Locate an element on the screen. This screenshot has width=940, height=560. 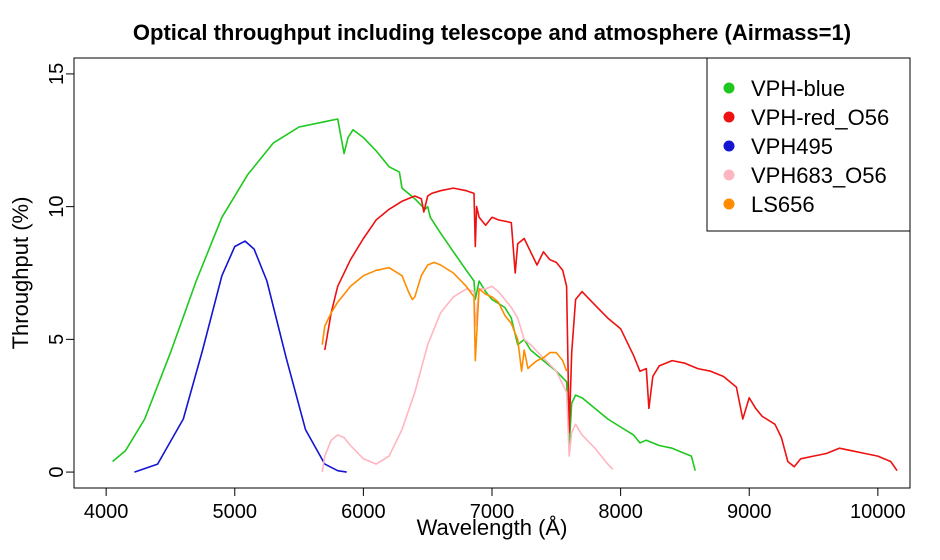
legend-label: LS656 is located at coordinates (783, 204).